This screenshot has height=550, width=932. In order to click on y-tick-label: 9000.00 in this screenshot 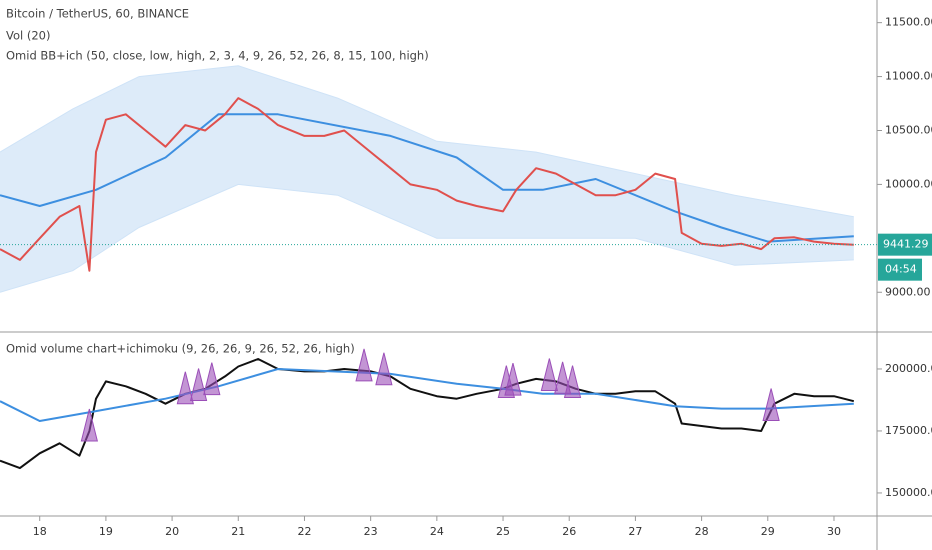, I will do `click(908, 291)`.